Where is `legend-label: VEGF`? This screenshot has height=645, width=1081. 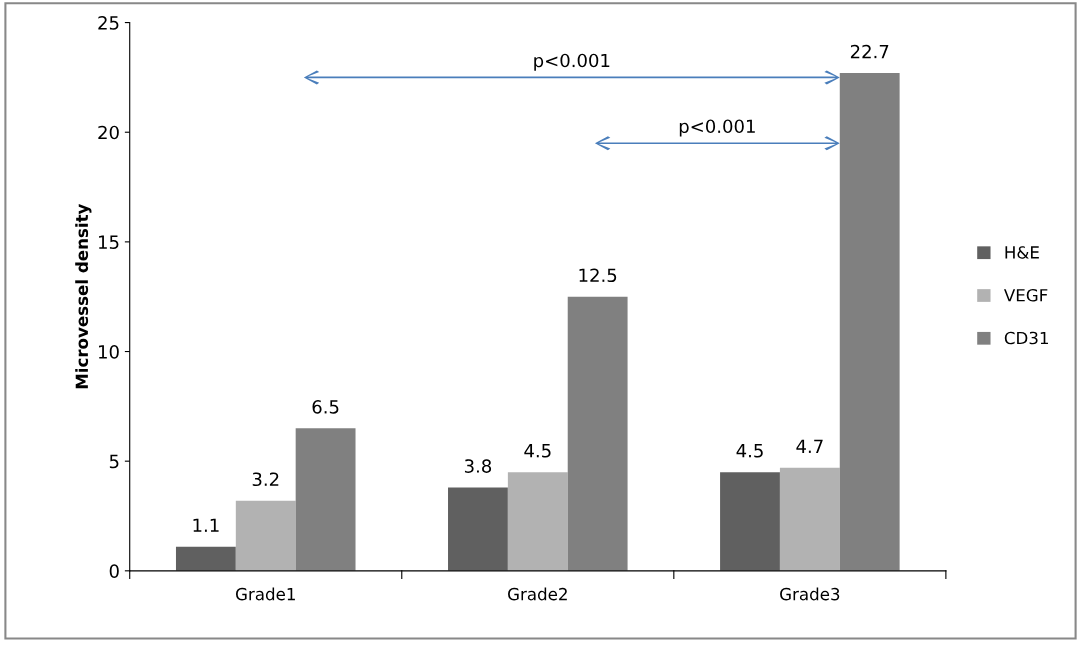
legend-label: VEGF is located at coordinates (1025, 295).